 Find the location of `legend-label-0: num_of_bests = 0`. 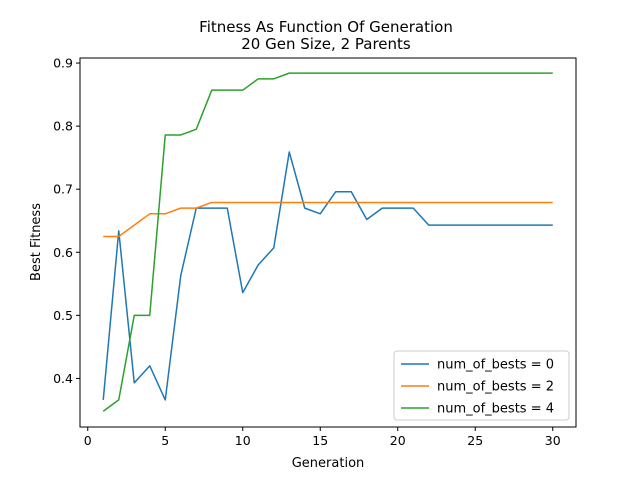

legend-label-0: num_of_bests = 0 is located at coordinates (495, 365).